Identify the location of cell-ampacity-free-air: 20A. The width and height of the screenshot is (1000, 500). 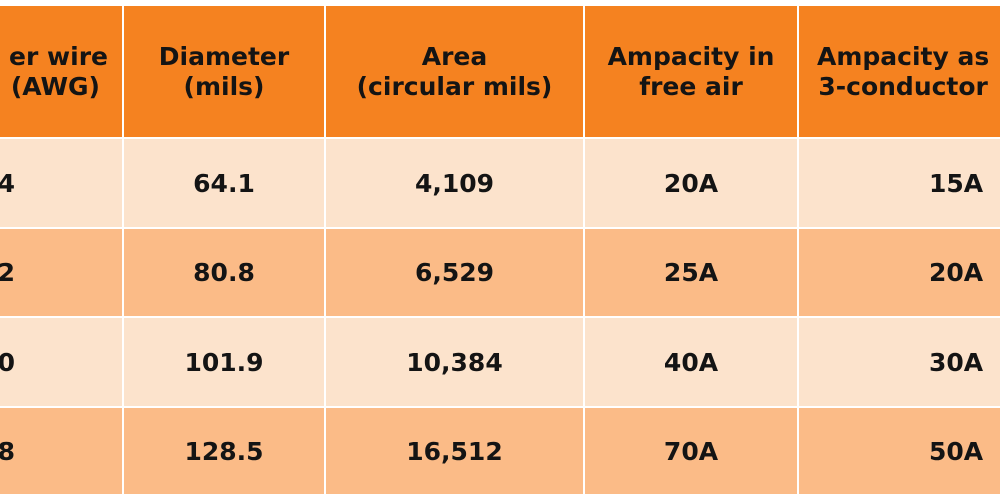
(691, 183).